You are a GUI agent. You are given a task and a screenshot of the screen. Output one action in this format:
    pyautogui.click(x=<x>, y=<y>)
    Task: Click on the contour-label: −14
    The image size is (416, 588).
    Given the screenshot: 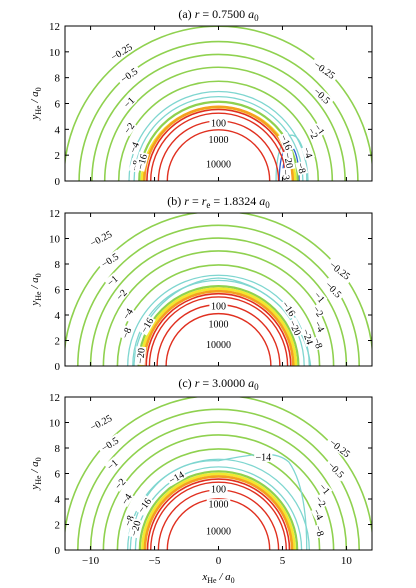 What is the action you would take?
    pyautogui.click(x=263, y=457)
    